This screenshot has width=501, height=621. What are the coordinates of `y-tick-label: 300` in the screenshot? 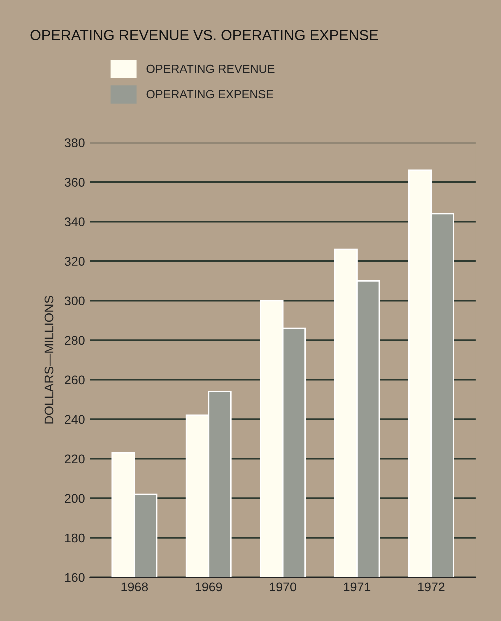 It's located at (74, 301).